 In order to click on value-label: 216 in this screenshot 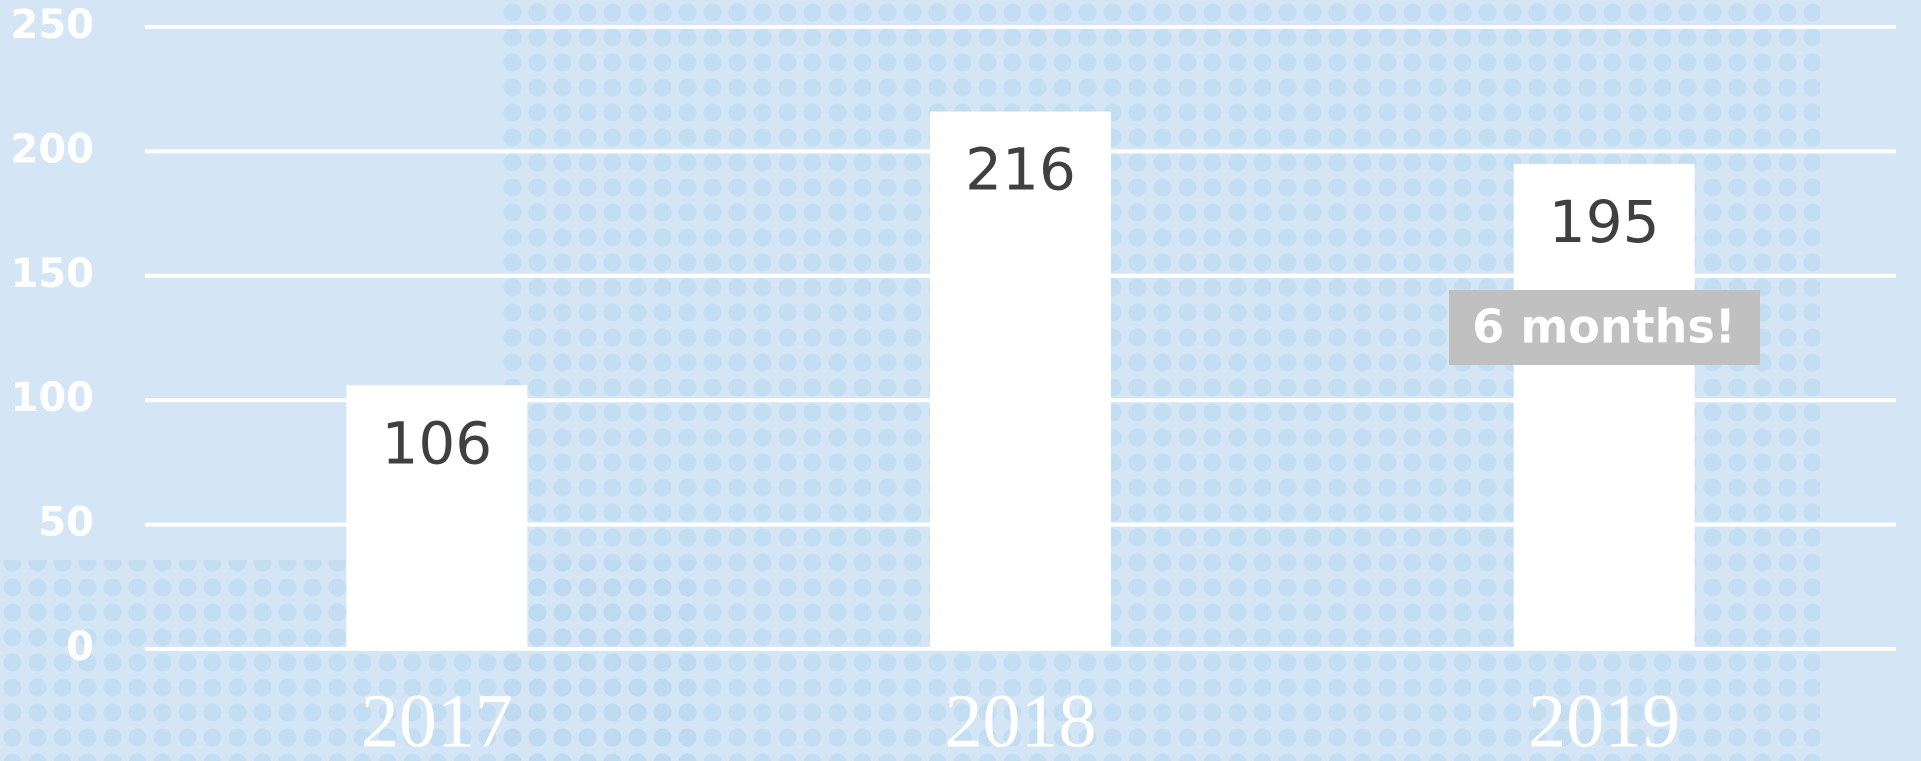, I will do `click(1020, 170)`.